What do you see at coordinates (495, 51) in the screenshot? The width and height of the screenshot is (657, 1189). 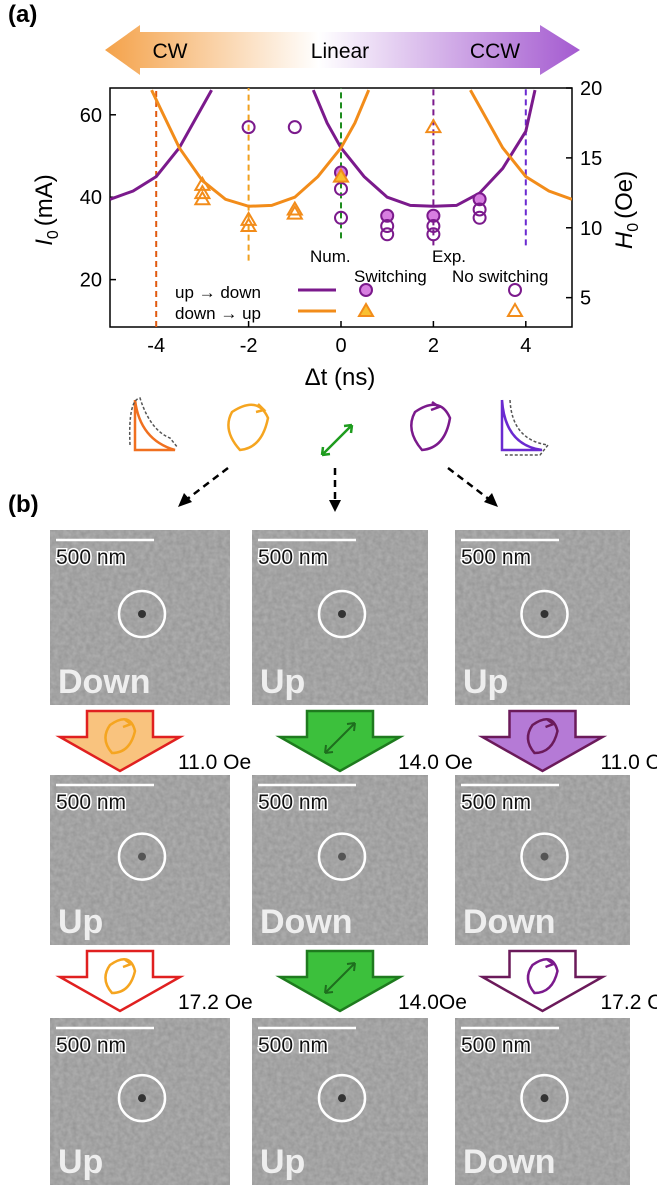 I see `arrow-label: CCW` at bounding box center [495, 51].